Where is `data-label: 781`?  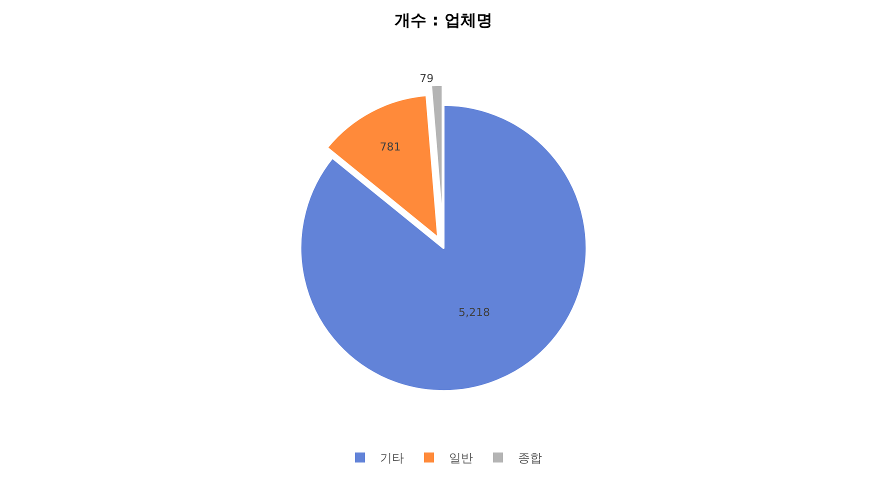
data-label: 781 is located at coordinates (390, 147).